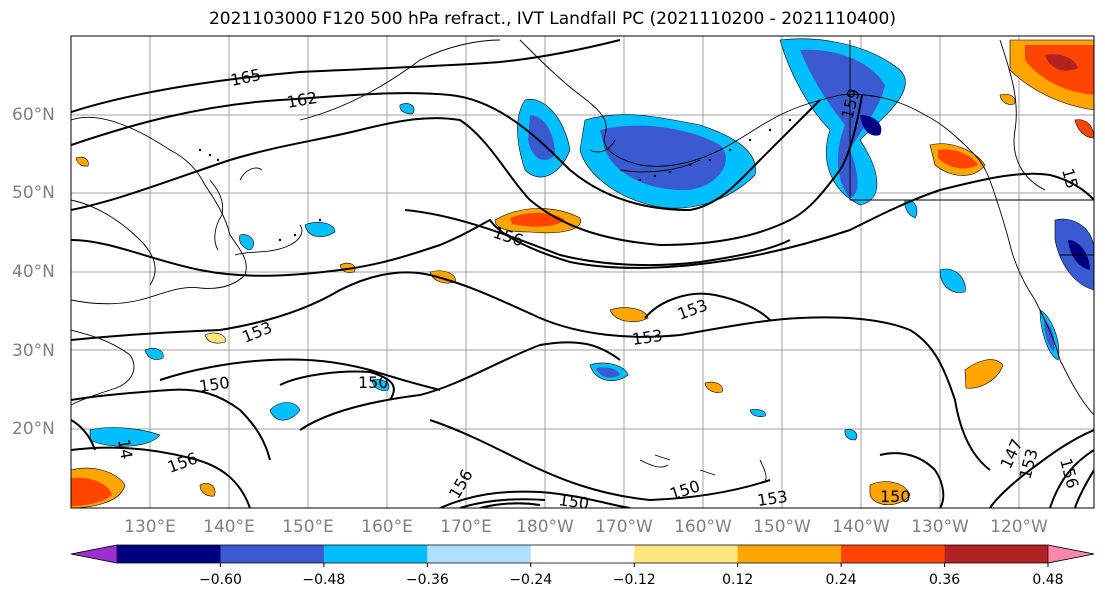 The image size is (1105, 601). Describe the element at coordinates (323, 580) in the screenshot. I see `colorbar-tick-label: −0.48` at that location.